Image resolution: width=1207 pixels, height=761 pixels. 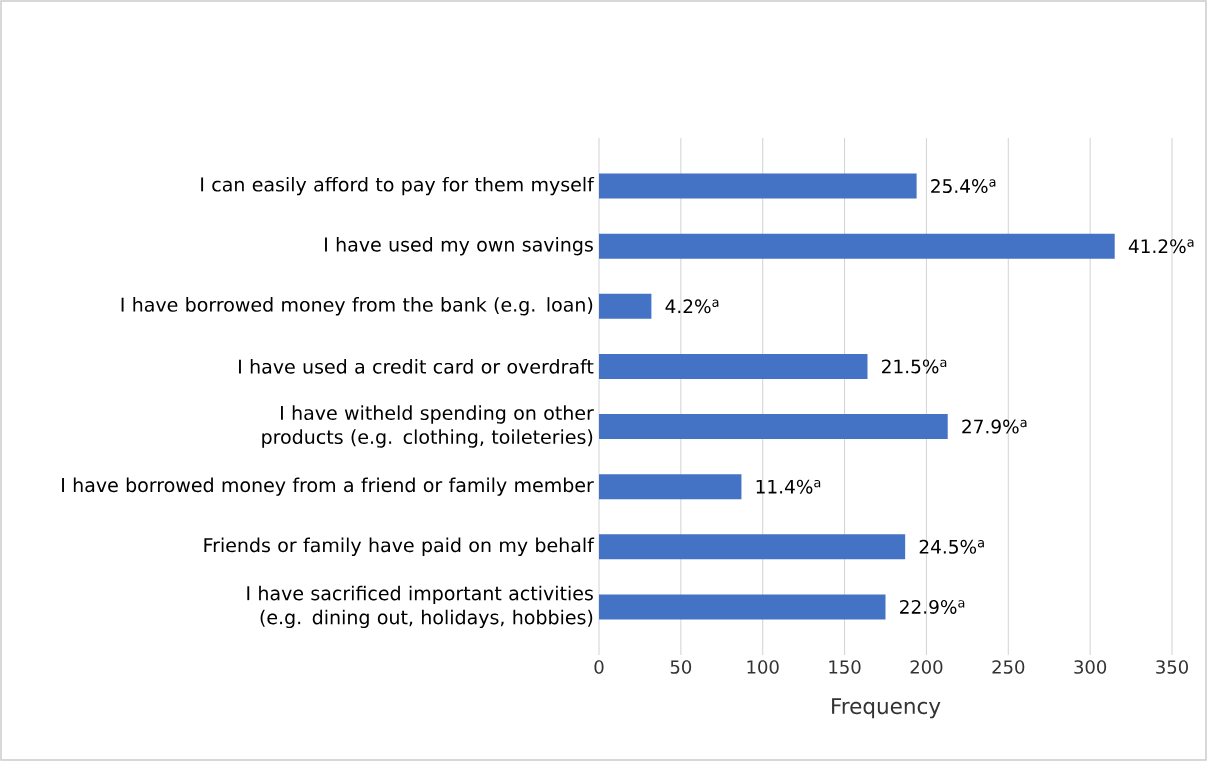 What do you see at coordinates (459, 246) in the screenshot?
I see `y-tick-label: I have used my own savings` at bounding box center [459, 246].